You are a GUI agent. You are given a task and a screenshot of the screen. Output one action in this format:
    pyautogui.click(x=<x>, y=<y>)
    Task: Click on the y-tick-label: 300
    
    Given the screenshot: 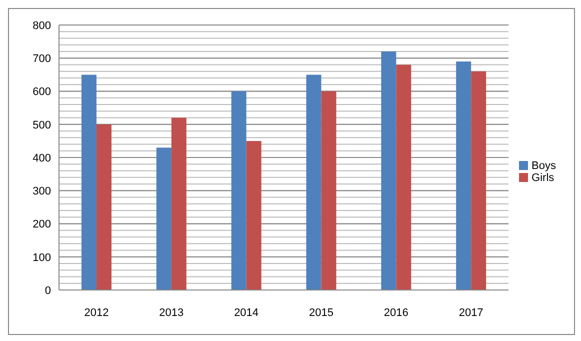 What is the action you would take?
    pyautogui.click(x=41, y=192)
    